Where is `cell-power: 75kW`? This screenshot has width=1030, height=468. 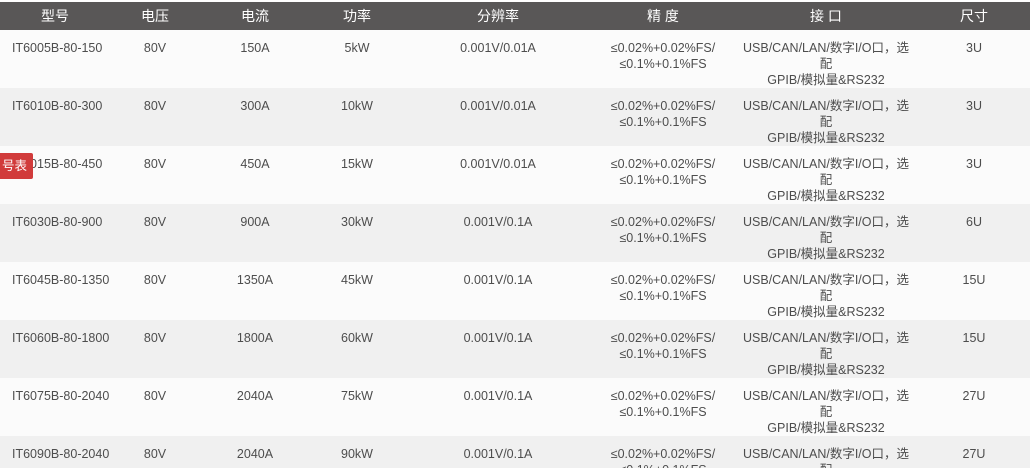 cell-power: 75kW is located at coordinates (357, 396).